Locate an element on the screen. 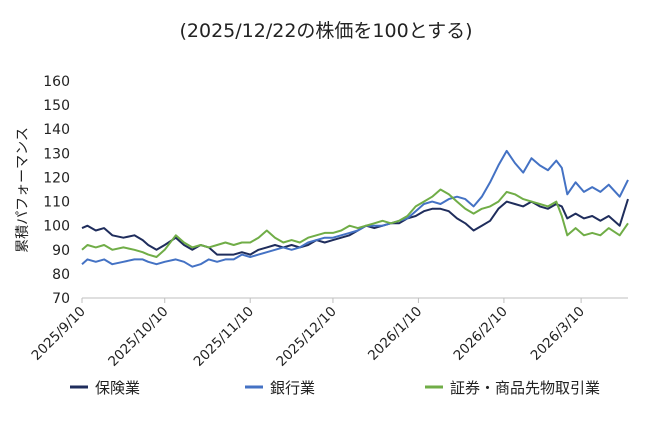  legend-label-1: 銀行業 is located at coordinates (292, 388).